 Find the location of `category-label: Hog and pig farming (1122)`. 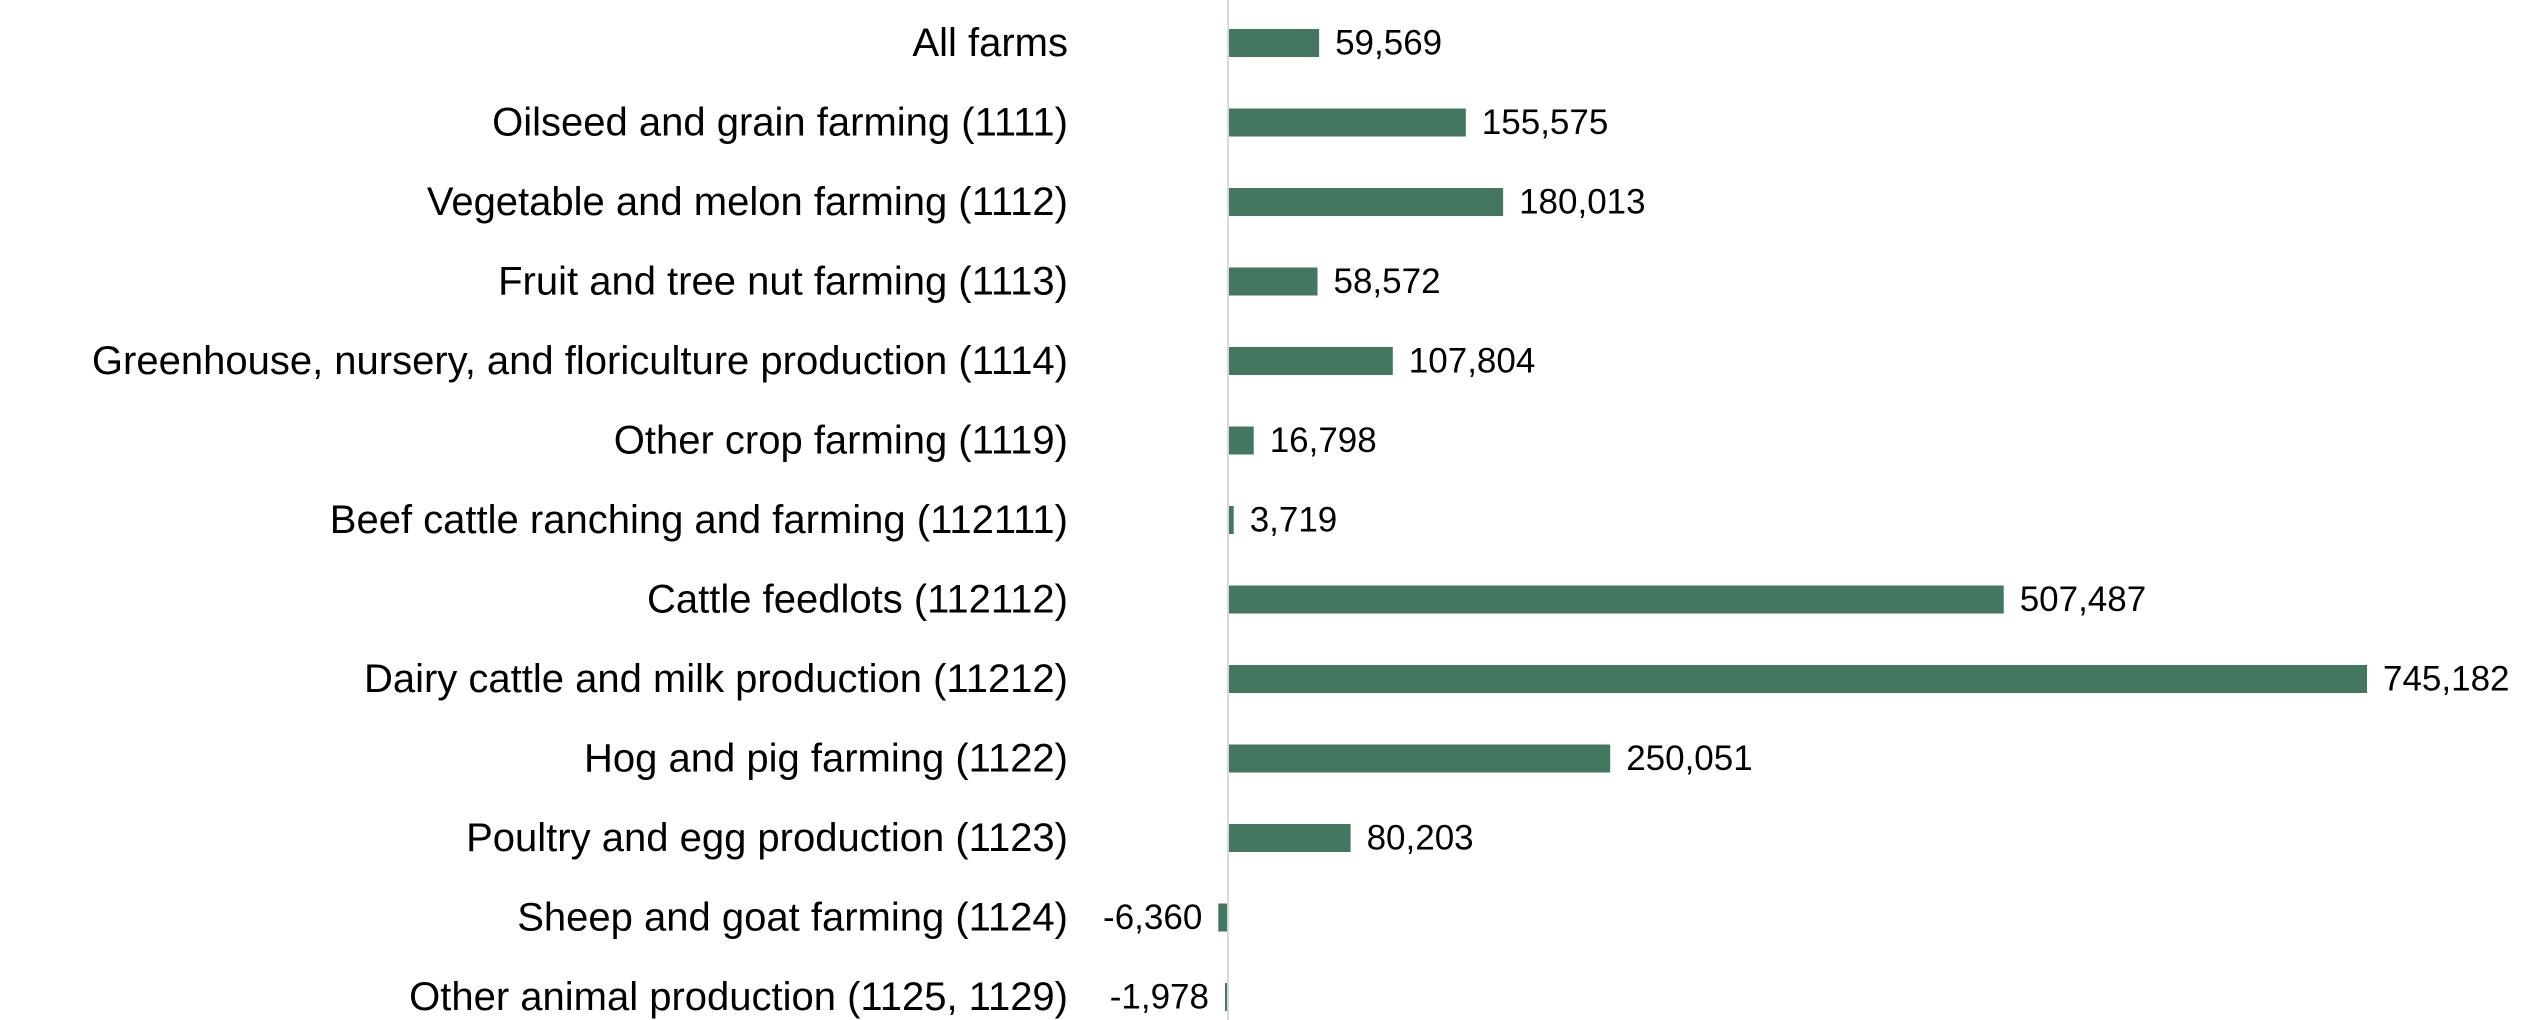

category-label: Hog and pig farming (1122) is located at coordinates (826, 759).